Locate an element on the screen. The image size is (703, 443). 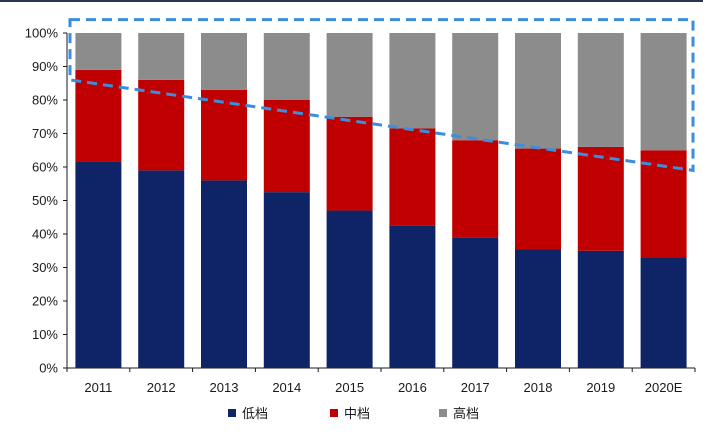
y-tick-label: 20% is located at coordinates (45, 301).